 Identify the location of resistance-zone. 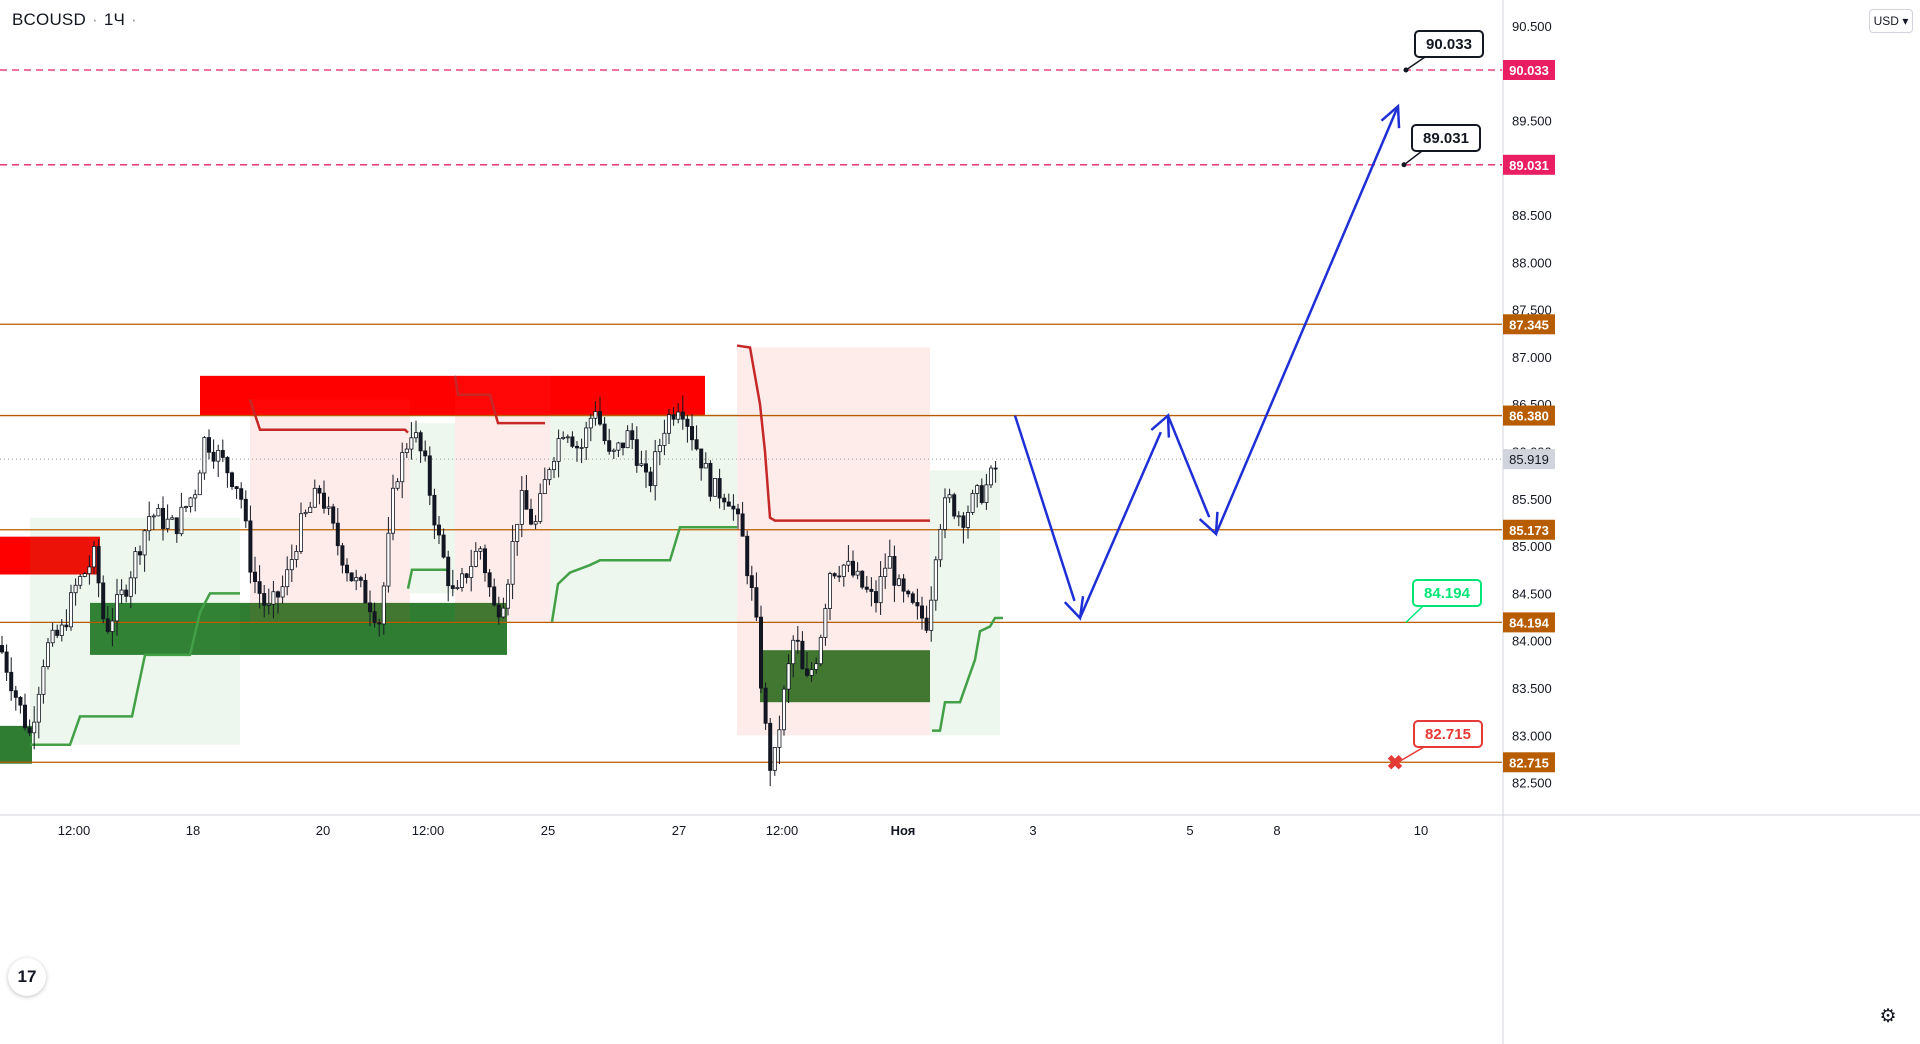
(50, 555).